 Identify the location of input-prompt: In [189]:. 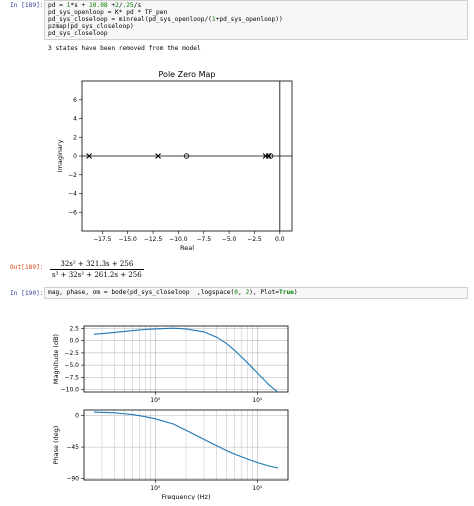
(27, 5).